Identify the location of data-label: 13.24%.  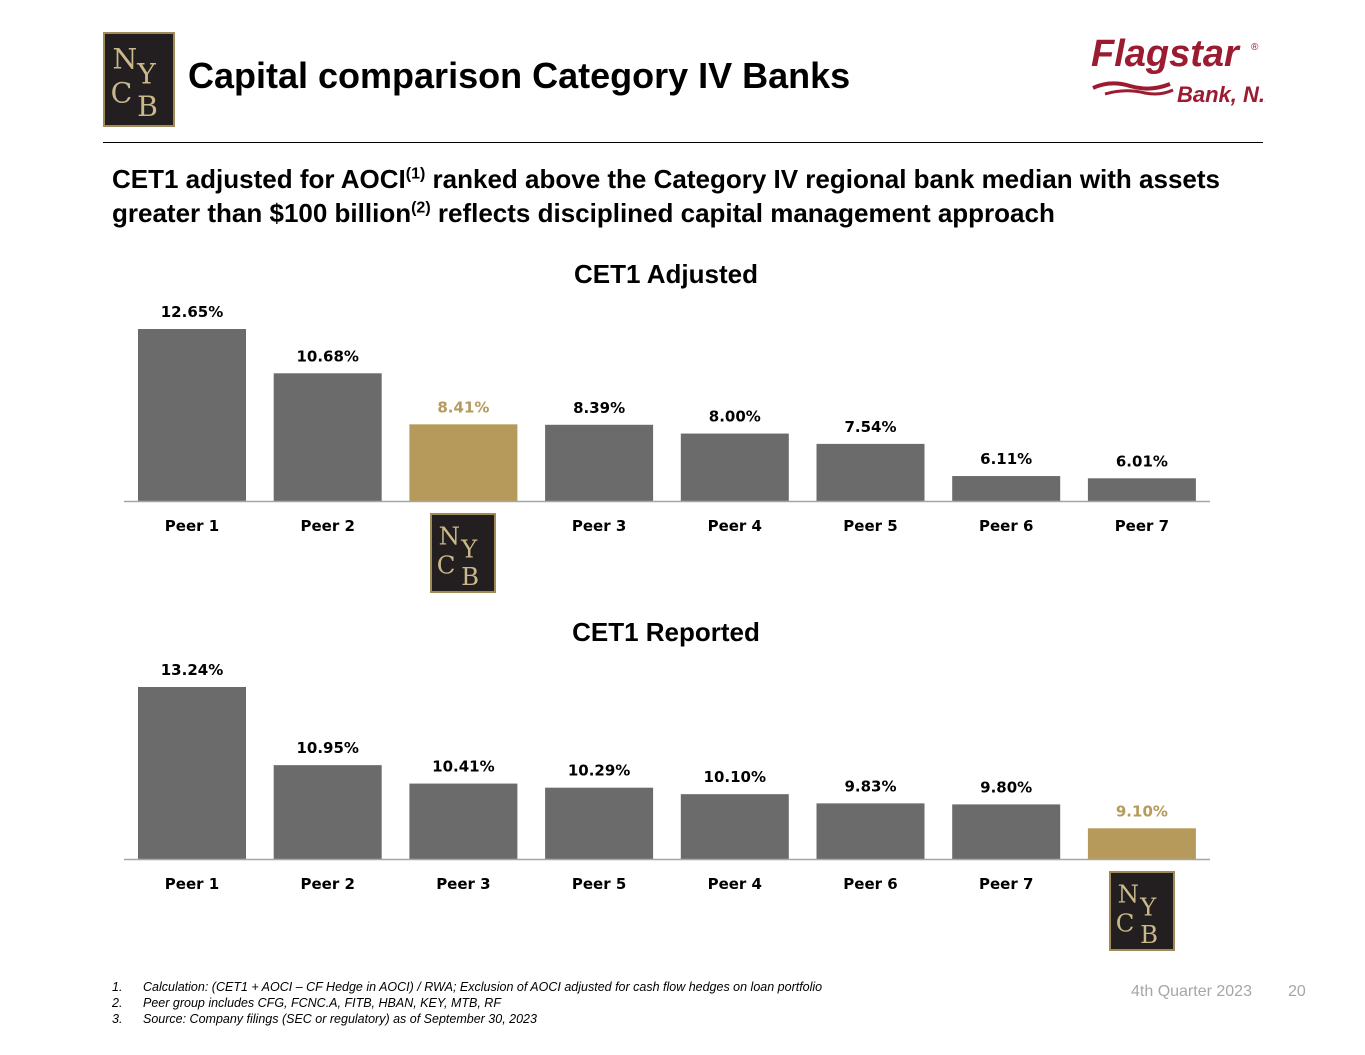
(192, 670).